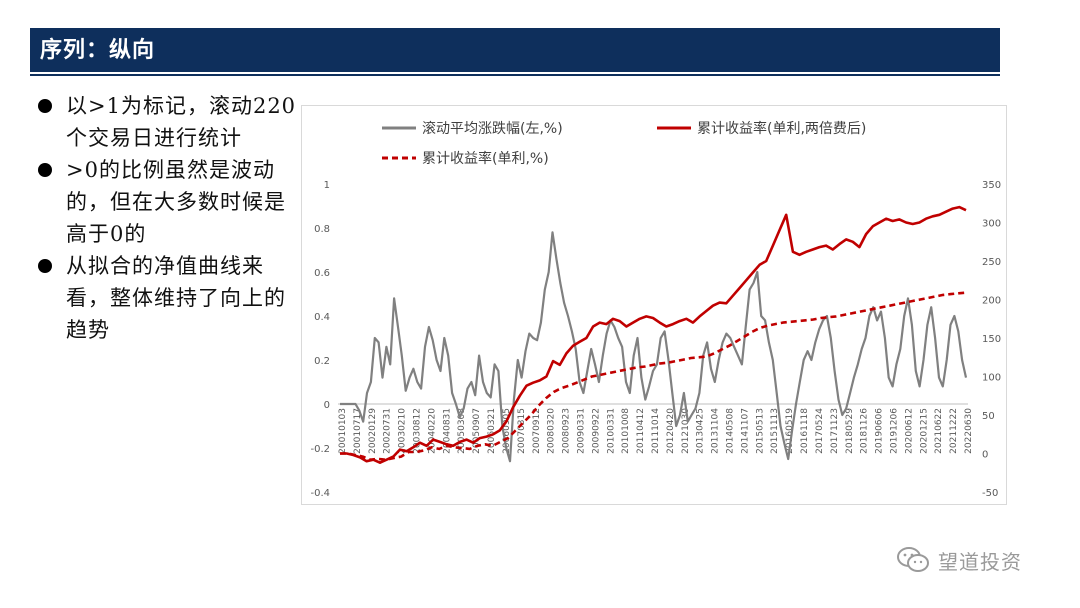 This screenshot has height=608, width=1080. I want to click on x-tick-label: 20050907, so click(477, 431).